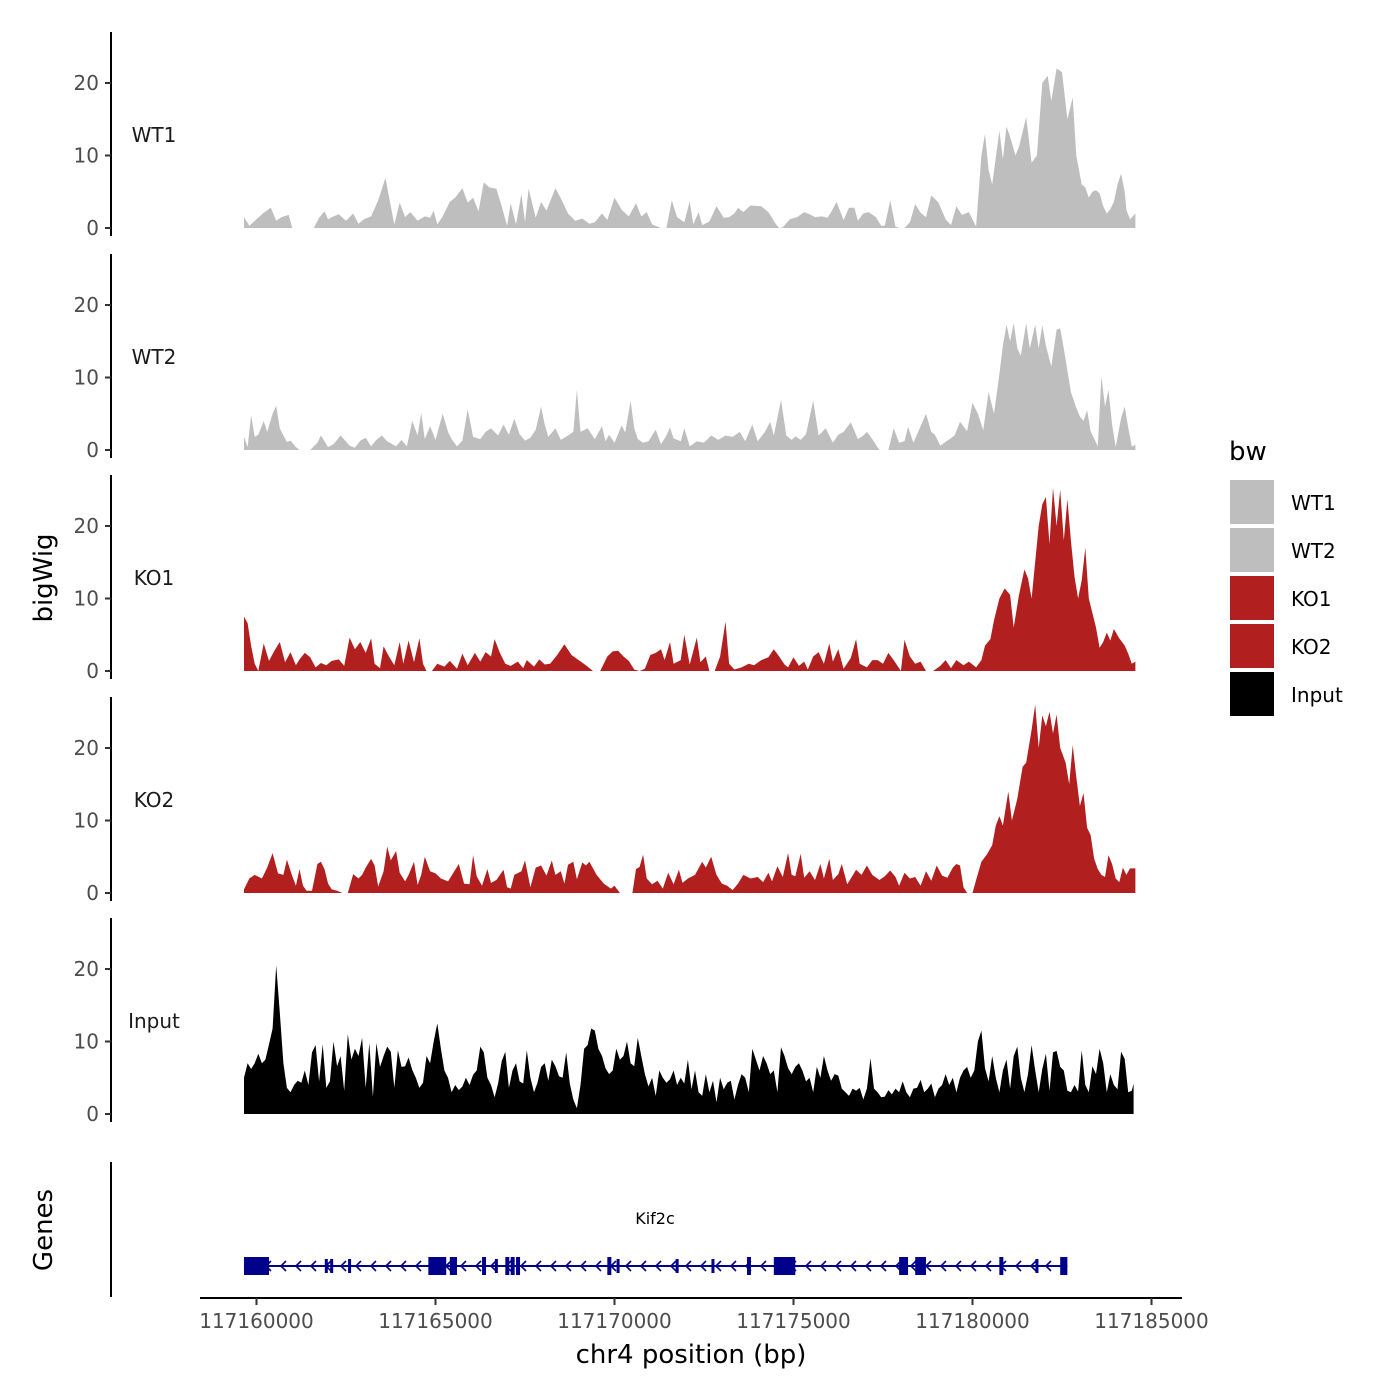 The image size is (1400, 1400). Describe the element at coordinates (1252, 598) in the screenshot. I see `legend-swatch-ko1` at that location.